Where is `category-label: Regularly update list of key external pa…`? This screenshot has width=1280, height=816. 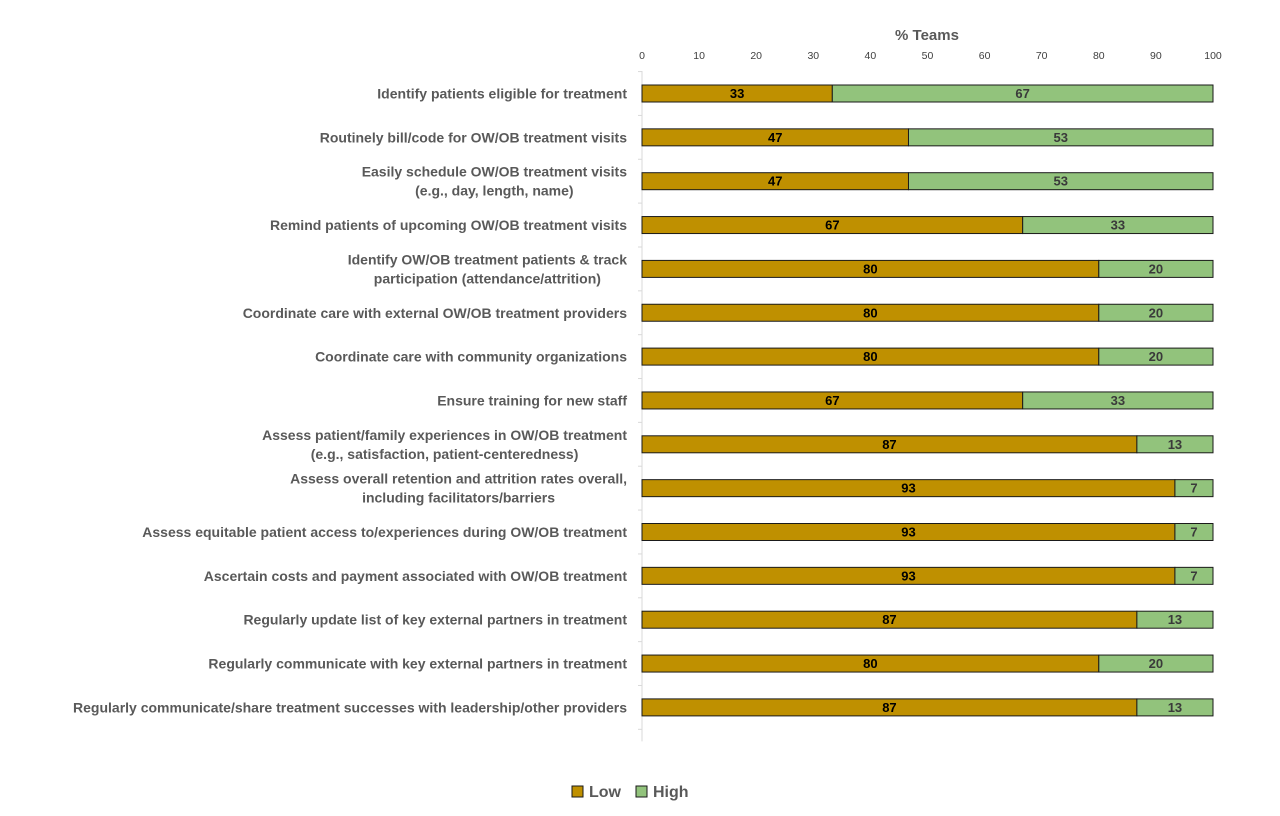
category-label: Regularly update list of key external pa… is located at coordinates (435, 620).